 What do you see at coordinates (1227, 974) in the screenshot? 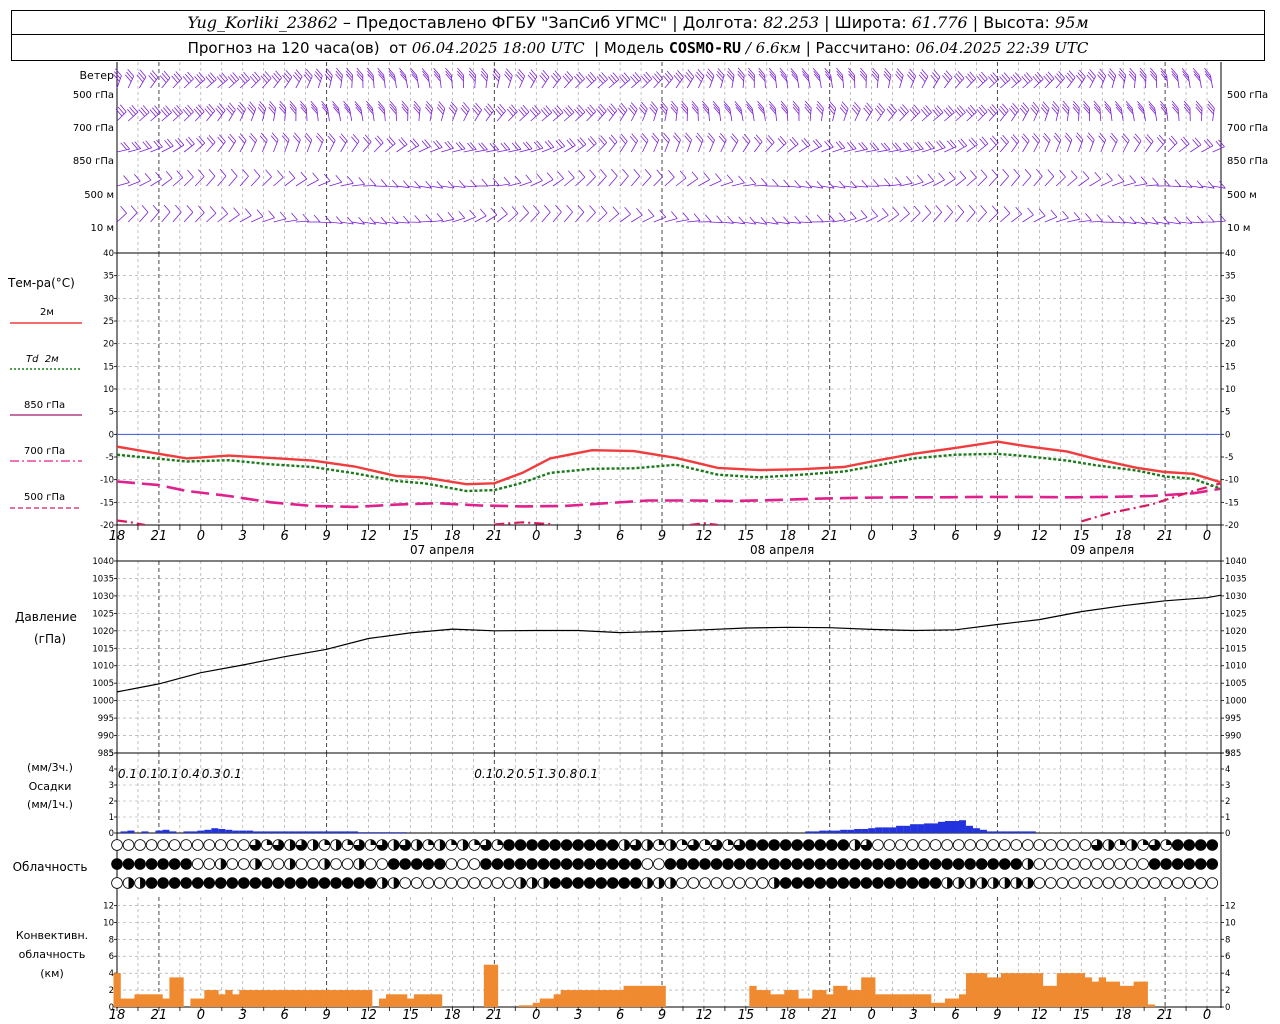
I see `conv-tick-label-right: 4` at bounding box center [1227, 974].